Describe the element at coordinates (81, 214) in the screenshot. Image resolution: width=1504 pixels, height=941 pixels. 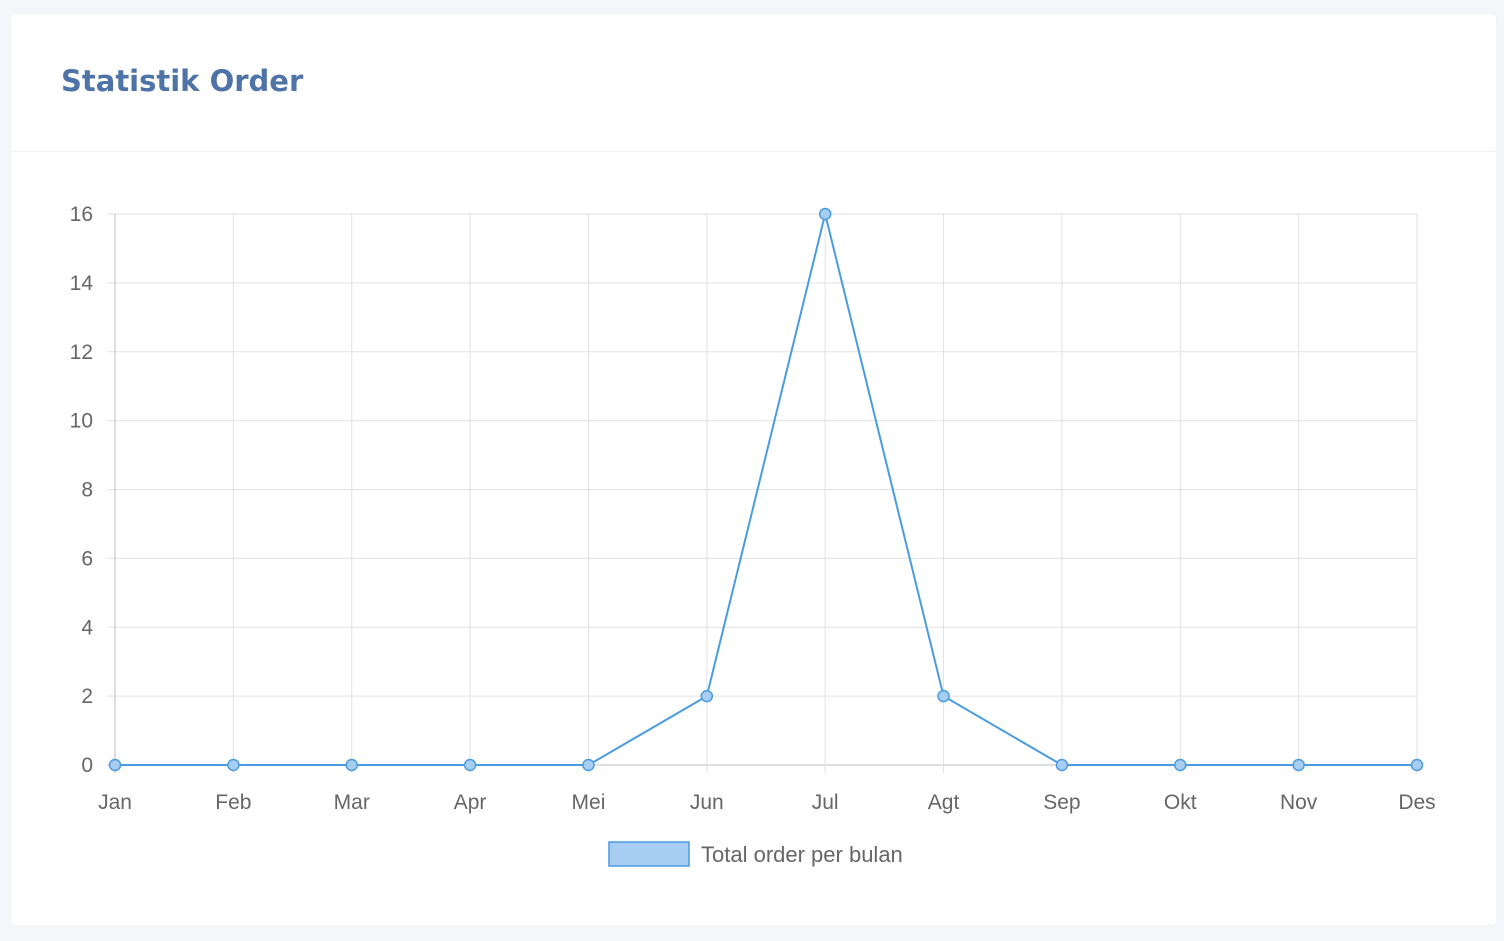
I see `y-tick-label: 16` at that location.